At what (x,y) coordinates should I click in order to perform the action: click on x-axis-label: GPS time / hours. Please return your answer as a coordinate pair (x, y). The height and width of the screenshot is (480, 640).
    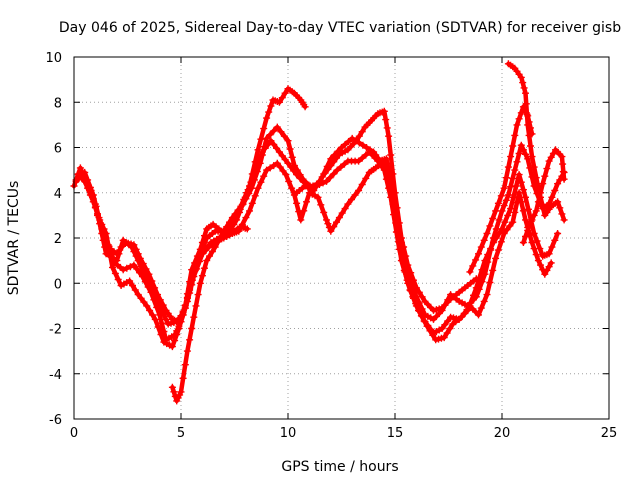
    Looking at the image, I should click on (339, 467).